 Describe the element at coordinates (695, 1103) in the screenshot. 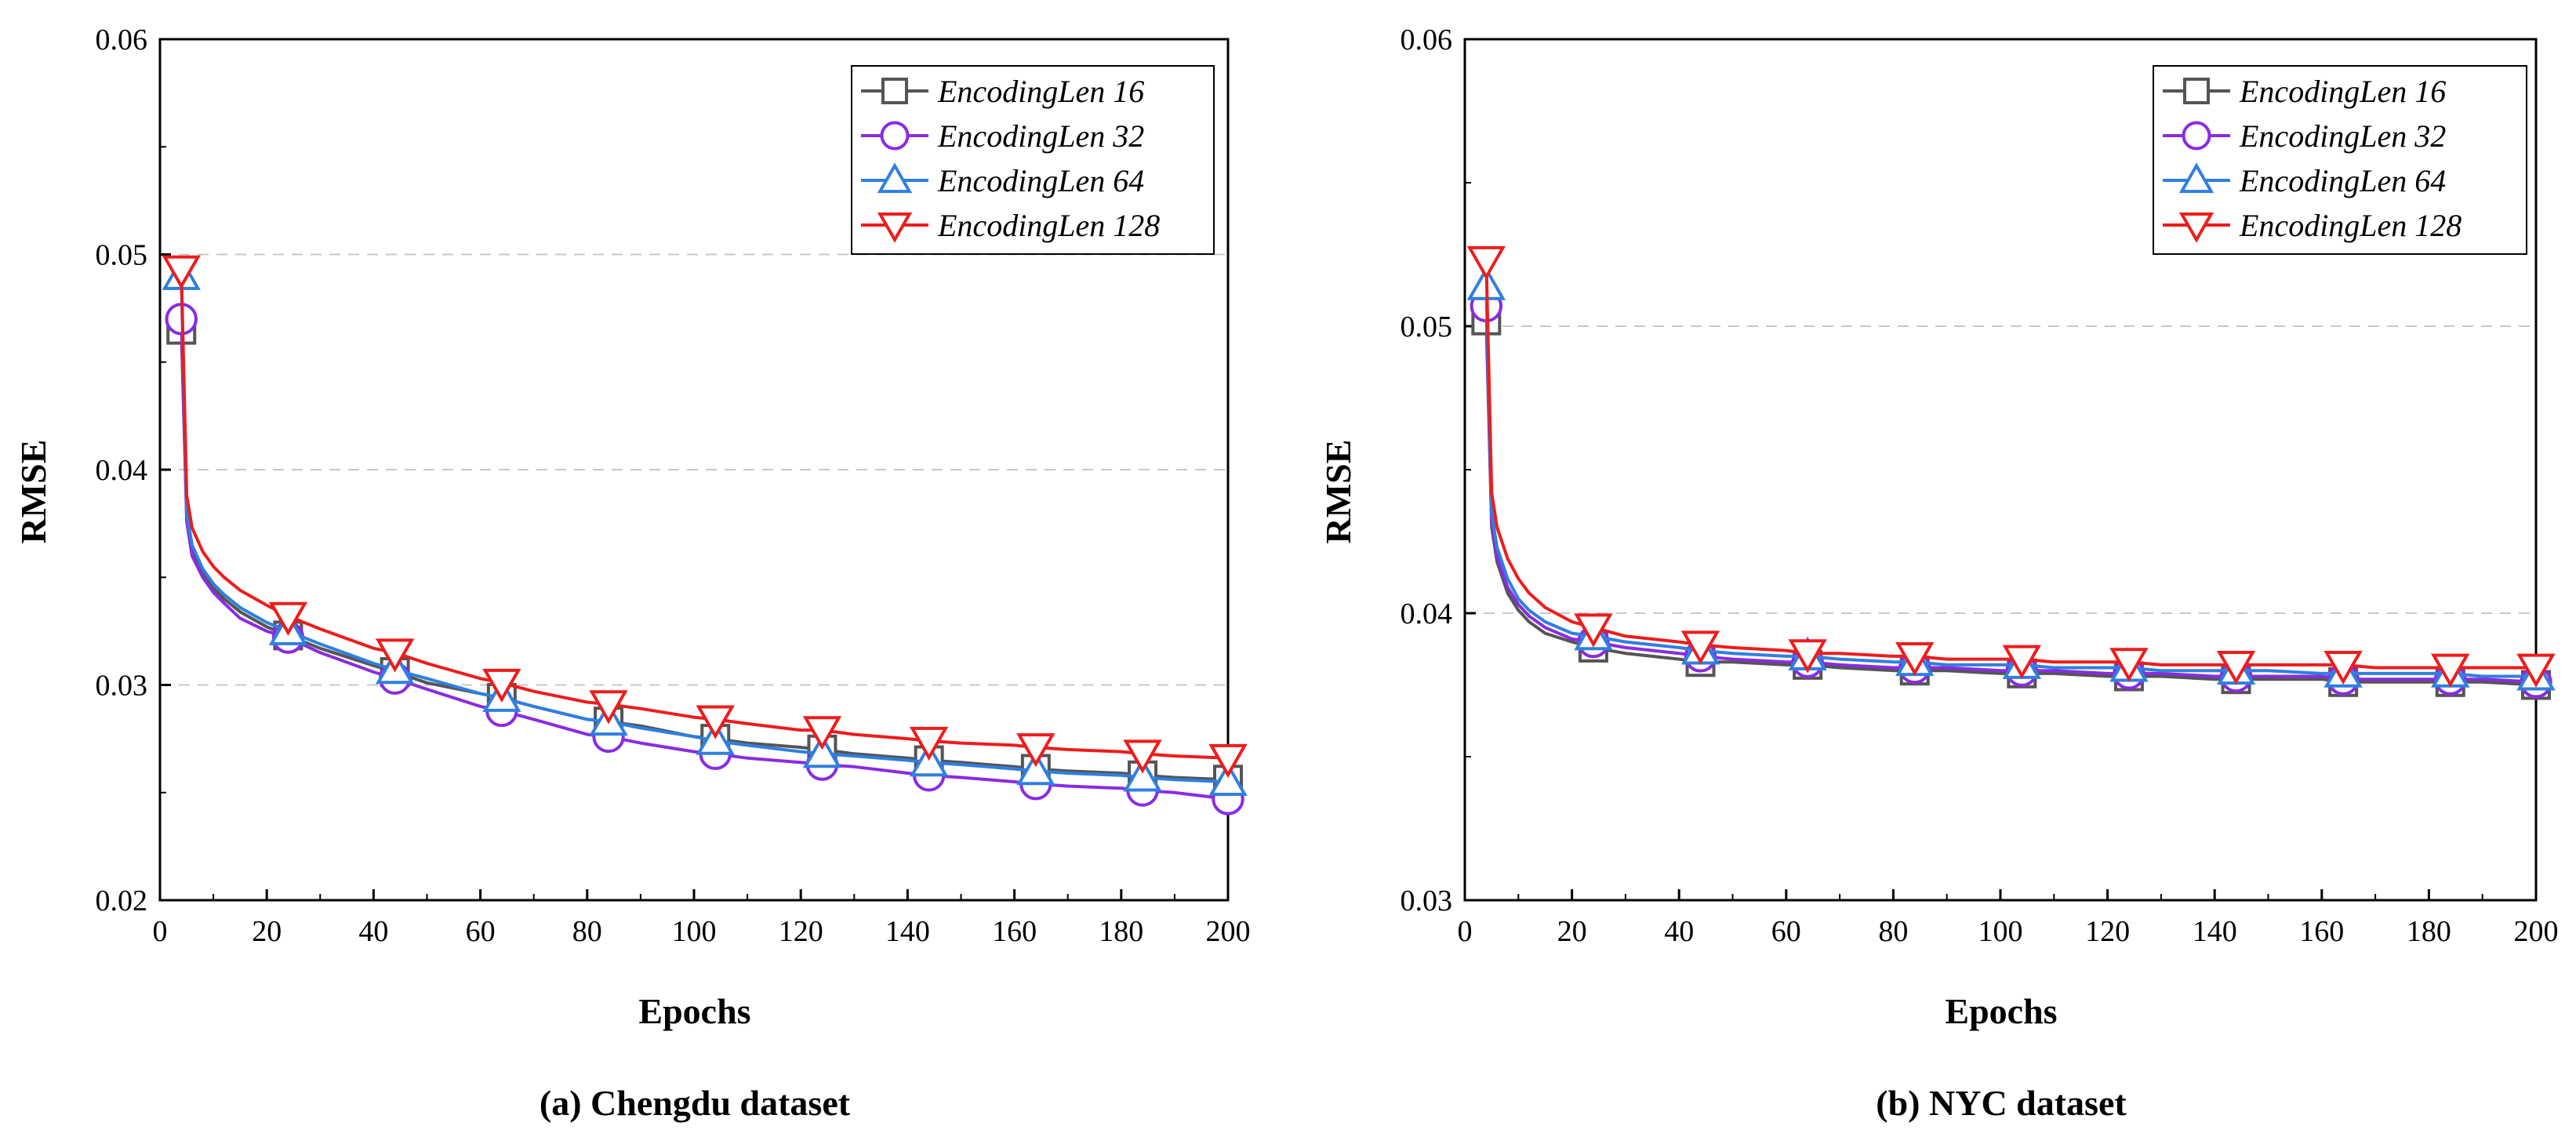

I see `chart-caption: (a) Chengdu dataset` at that location.